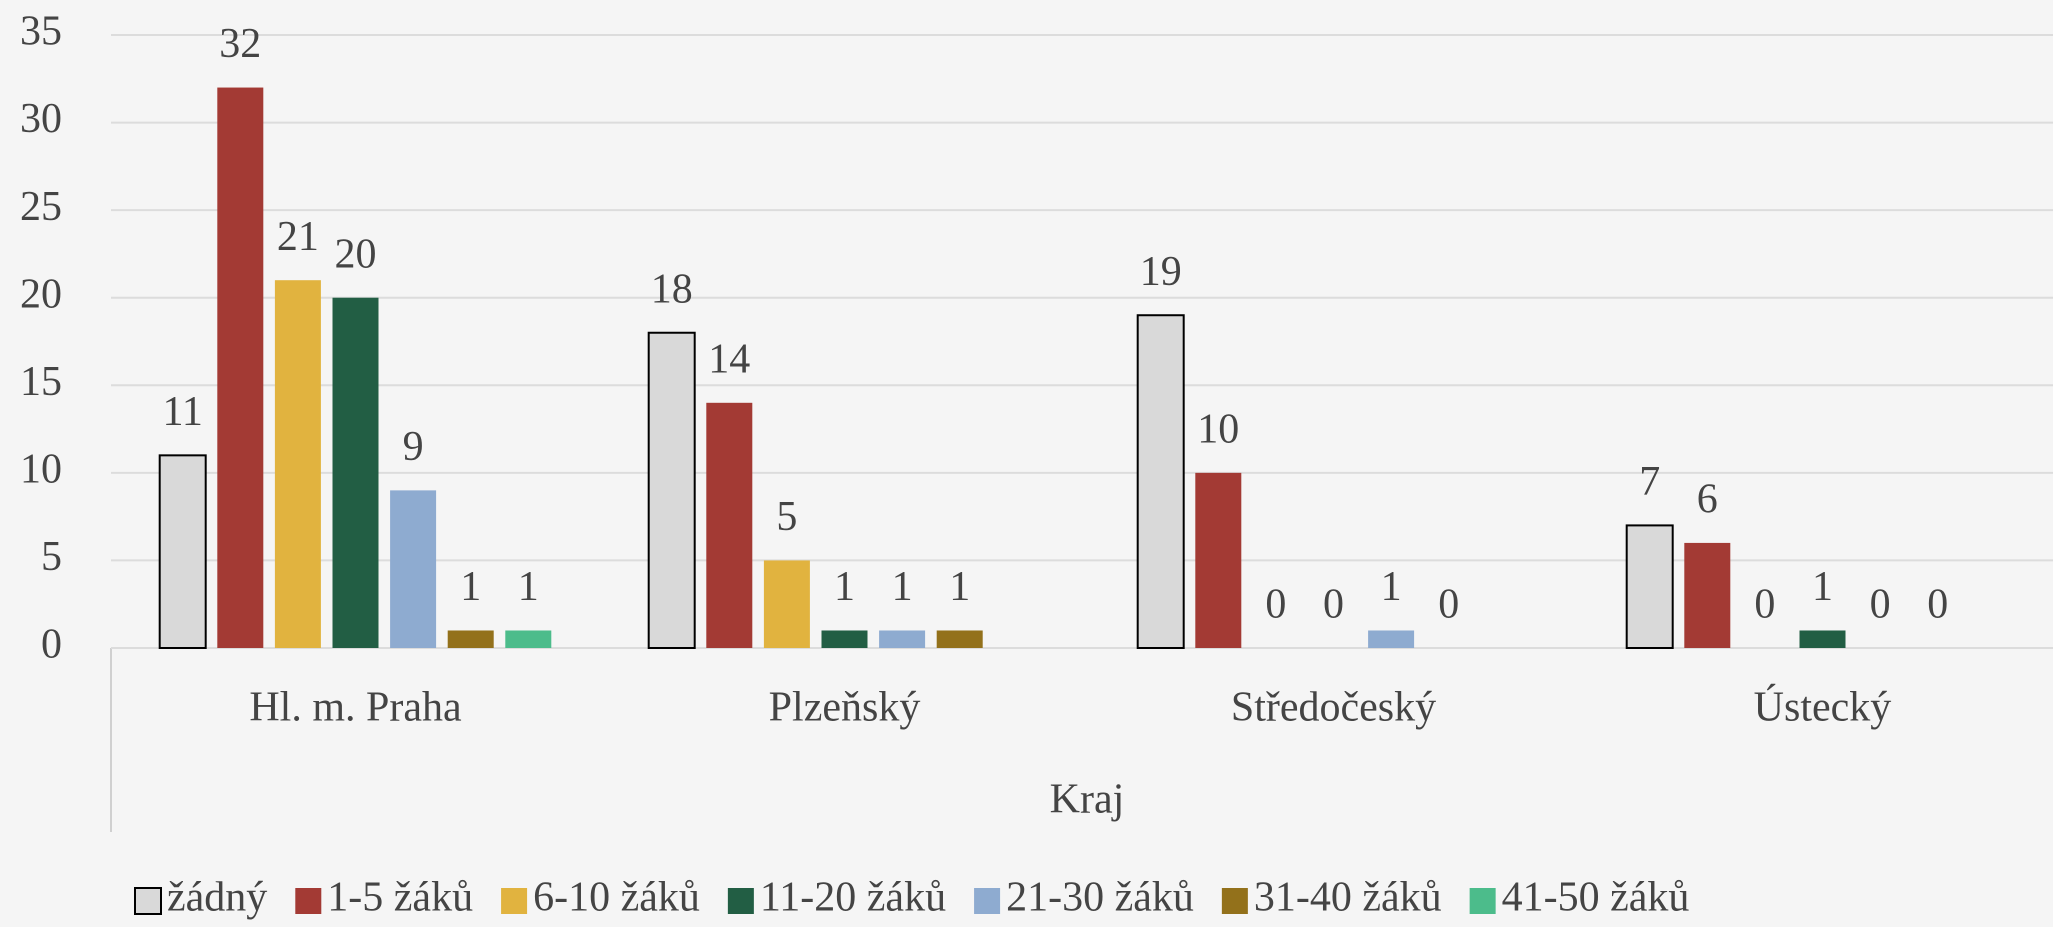  I want to click on data-label: 10, so click(1218, 429).